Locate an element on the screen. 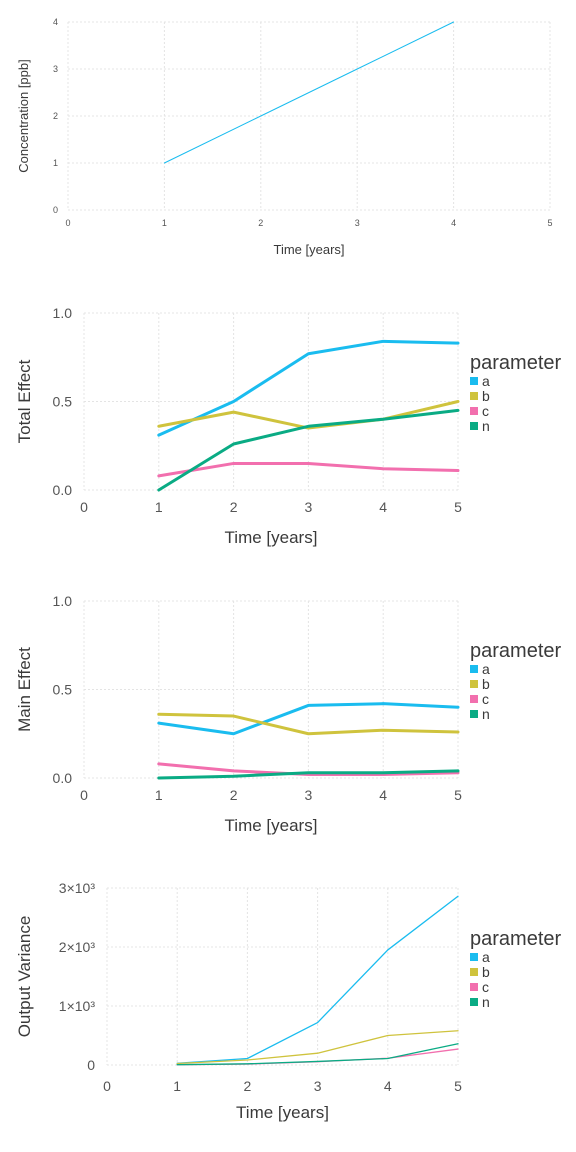  y-axis-label: Output Variance is located at coordinates (24, 977).